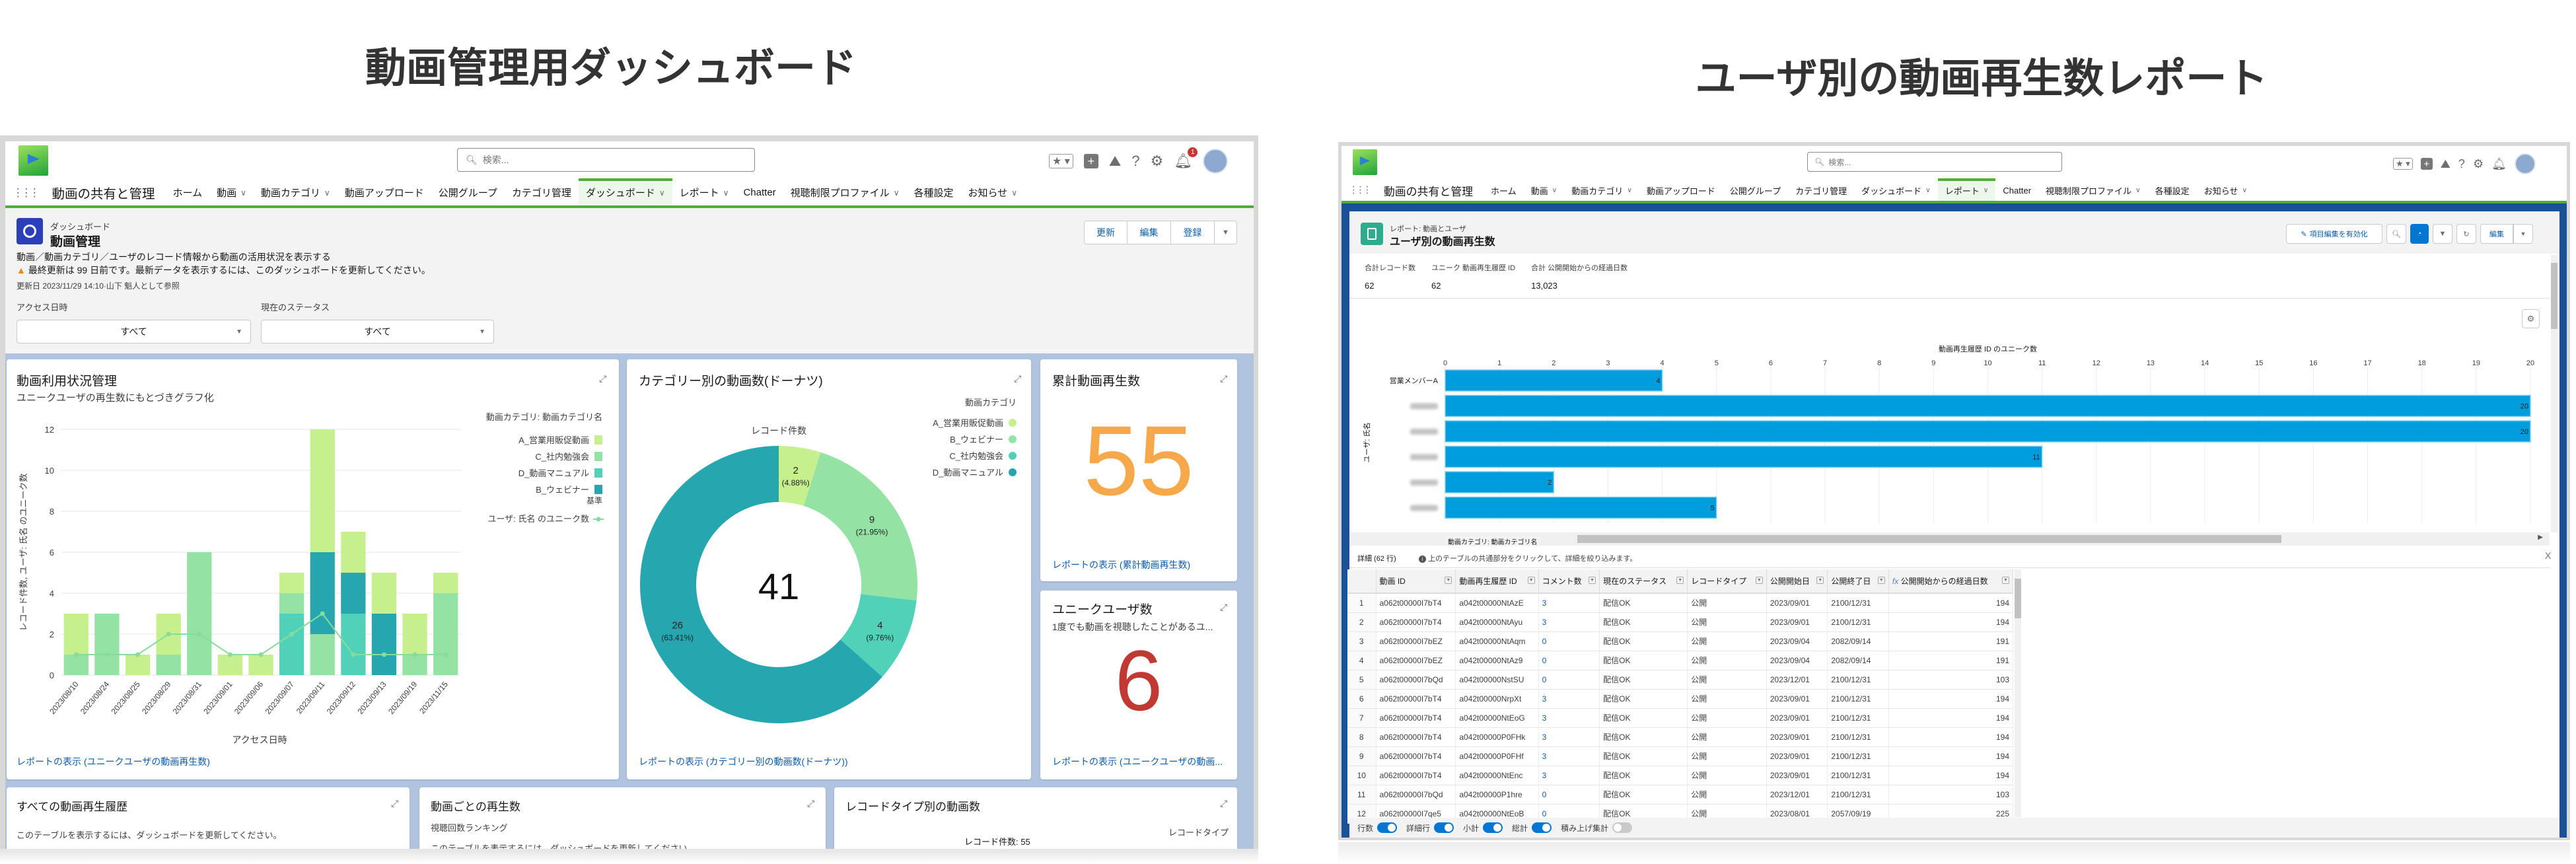 This screenshot has width=2576, height=864. What do you see at coordinates (1186, 158) in the screenshot?
I see `notification-bell-icon: 🔔︎ 1` at bounding box center [1186, 158].